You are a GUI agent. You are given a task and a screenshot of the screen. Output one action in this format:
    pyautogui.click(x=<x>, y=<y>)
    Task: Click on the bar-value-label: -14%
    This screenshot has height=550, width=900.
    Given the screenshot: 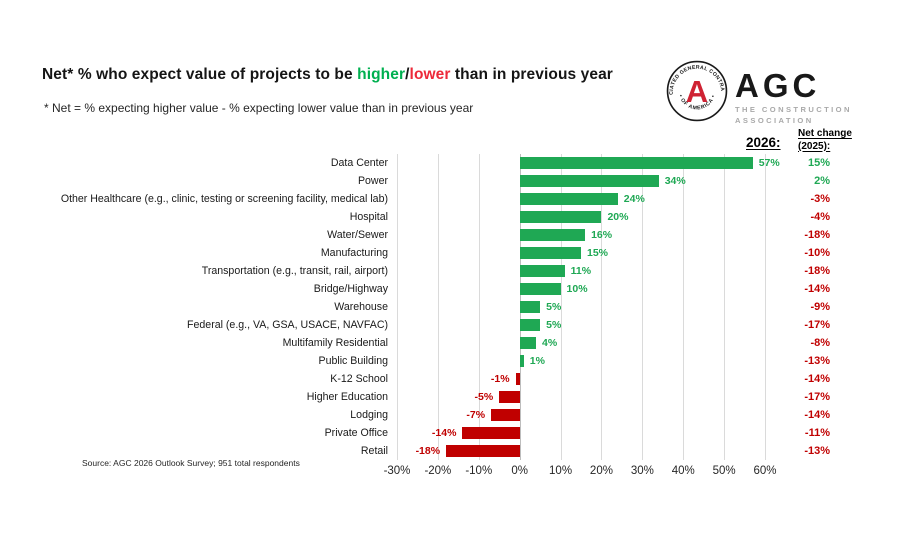 What is the action you would take?
    pyautogui.click(x=444, y=433)
    